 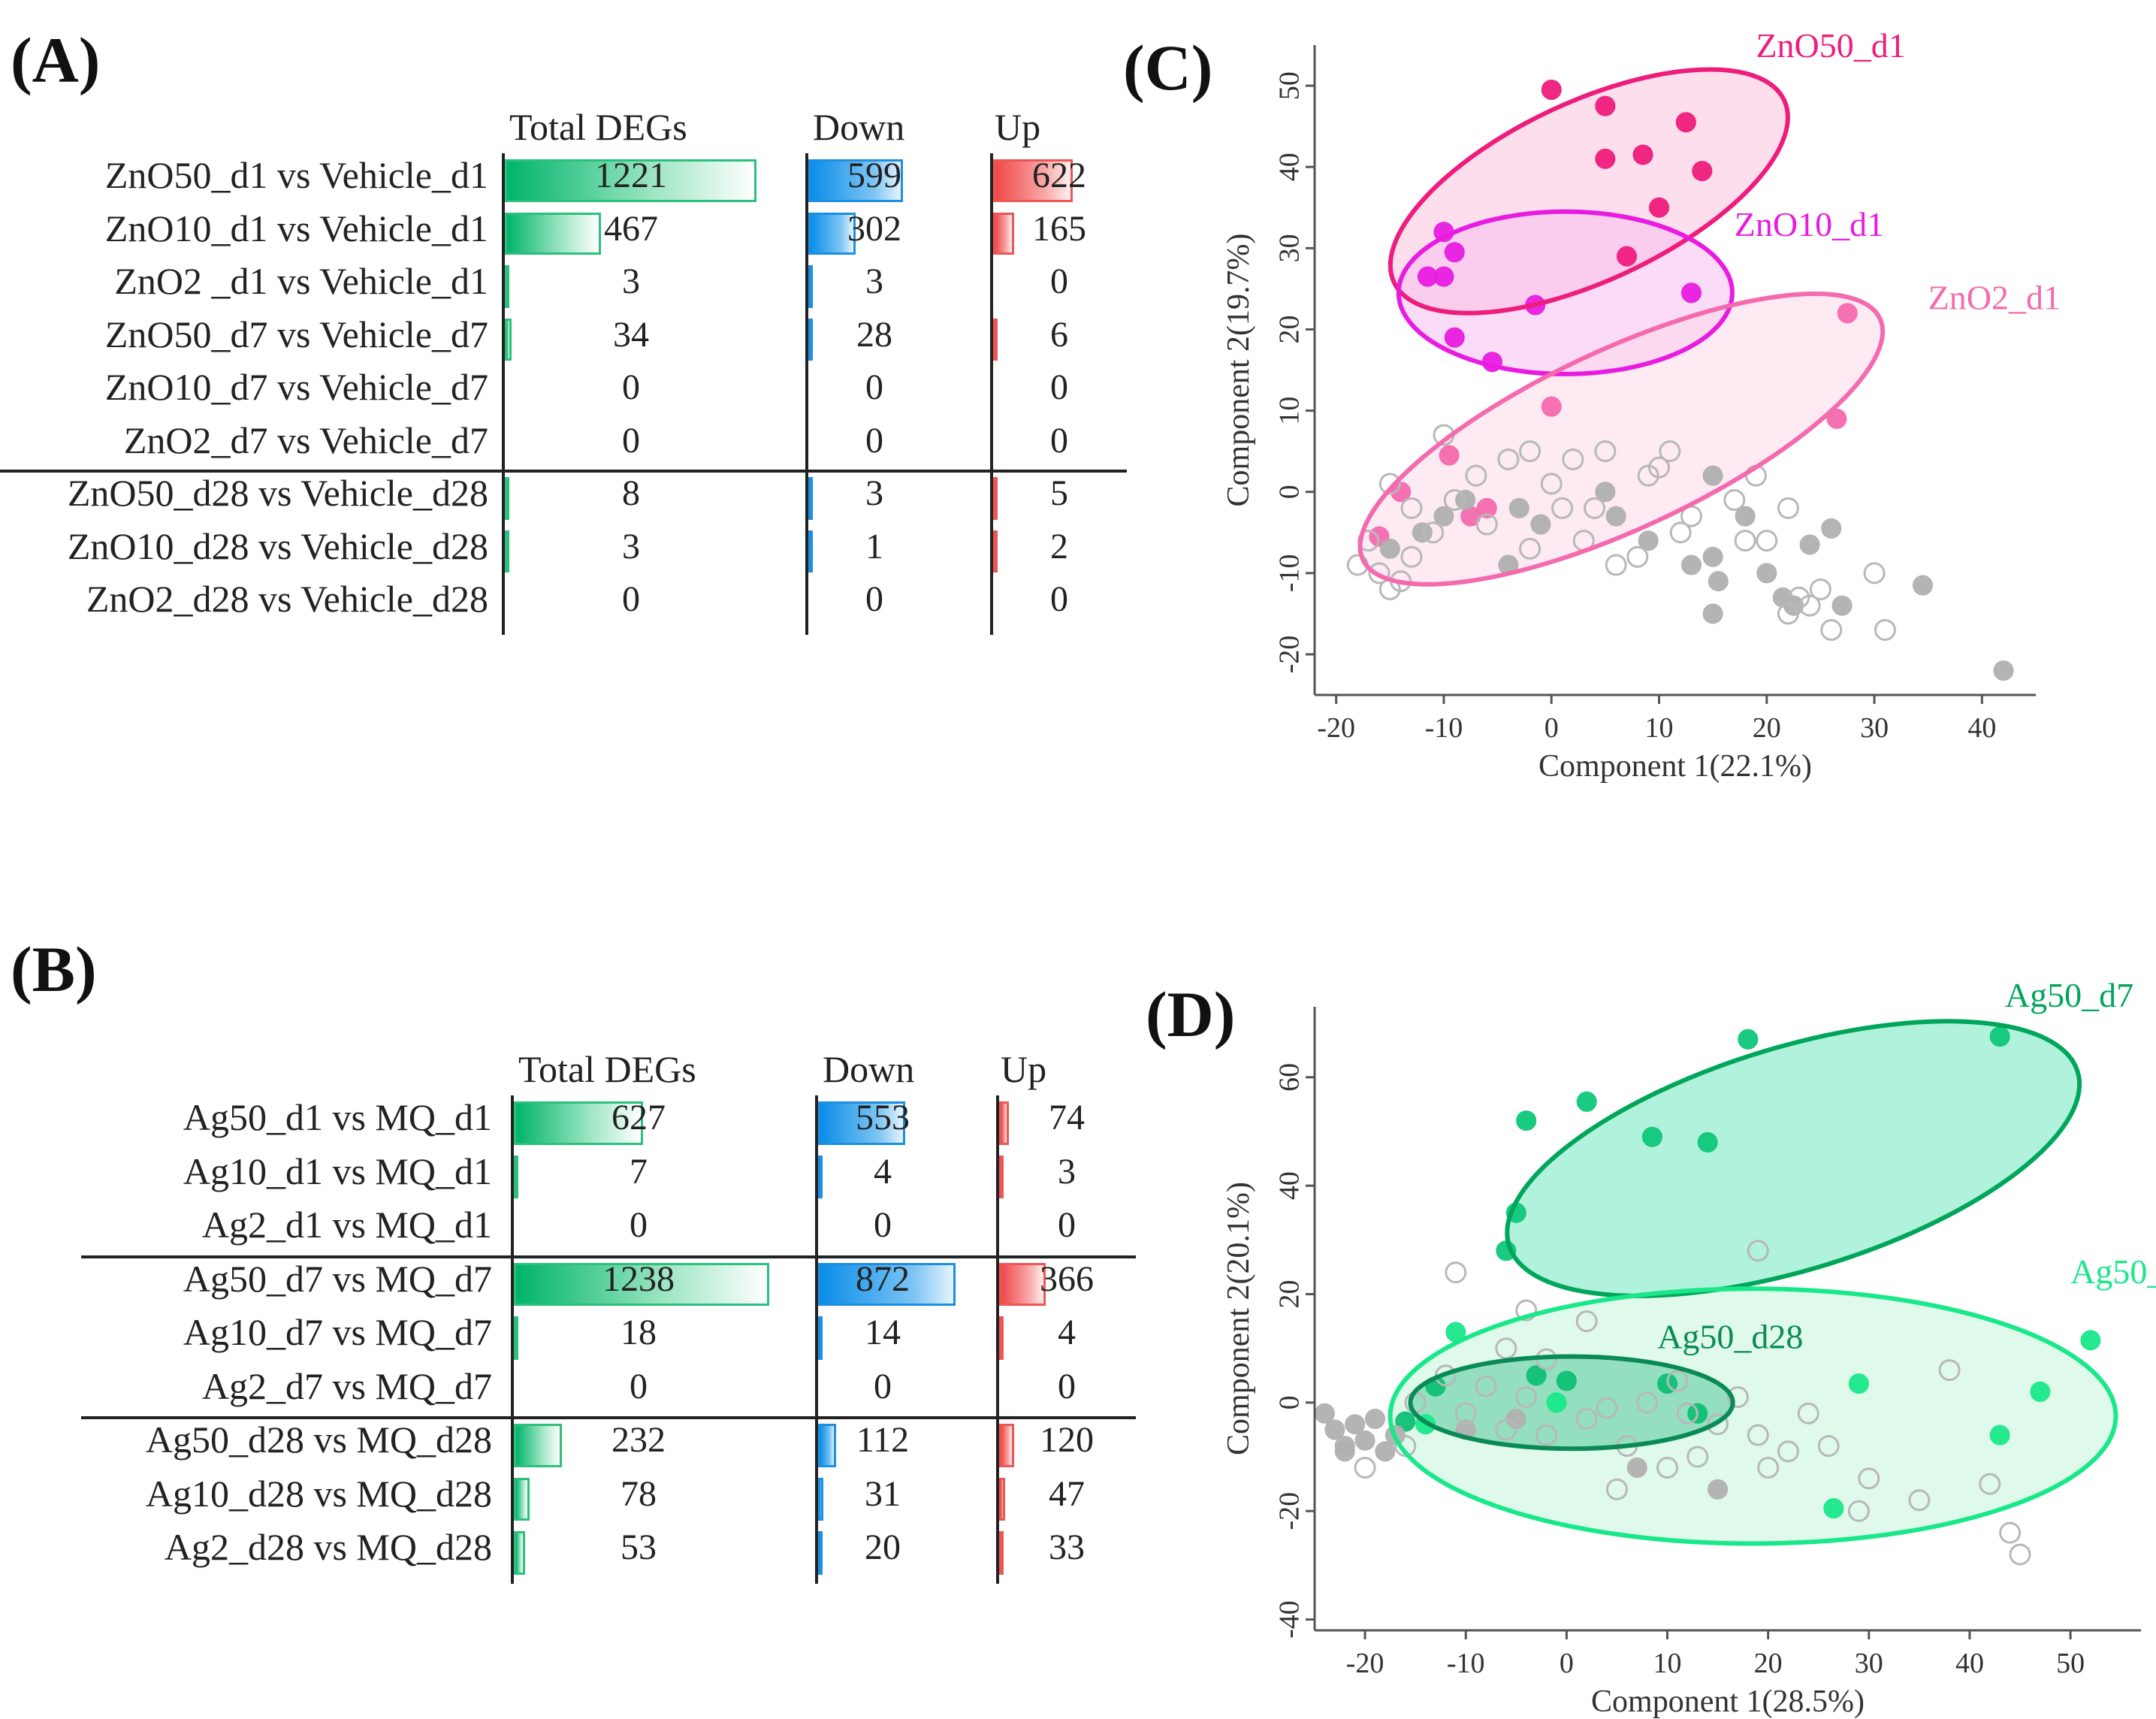 I want to click on up-value: 165, so click(x=1059, y=228).